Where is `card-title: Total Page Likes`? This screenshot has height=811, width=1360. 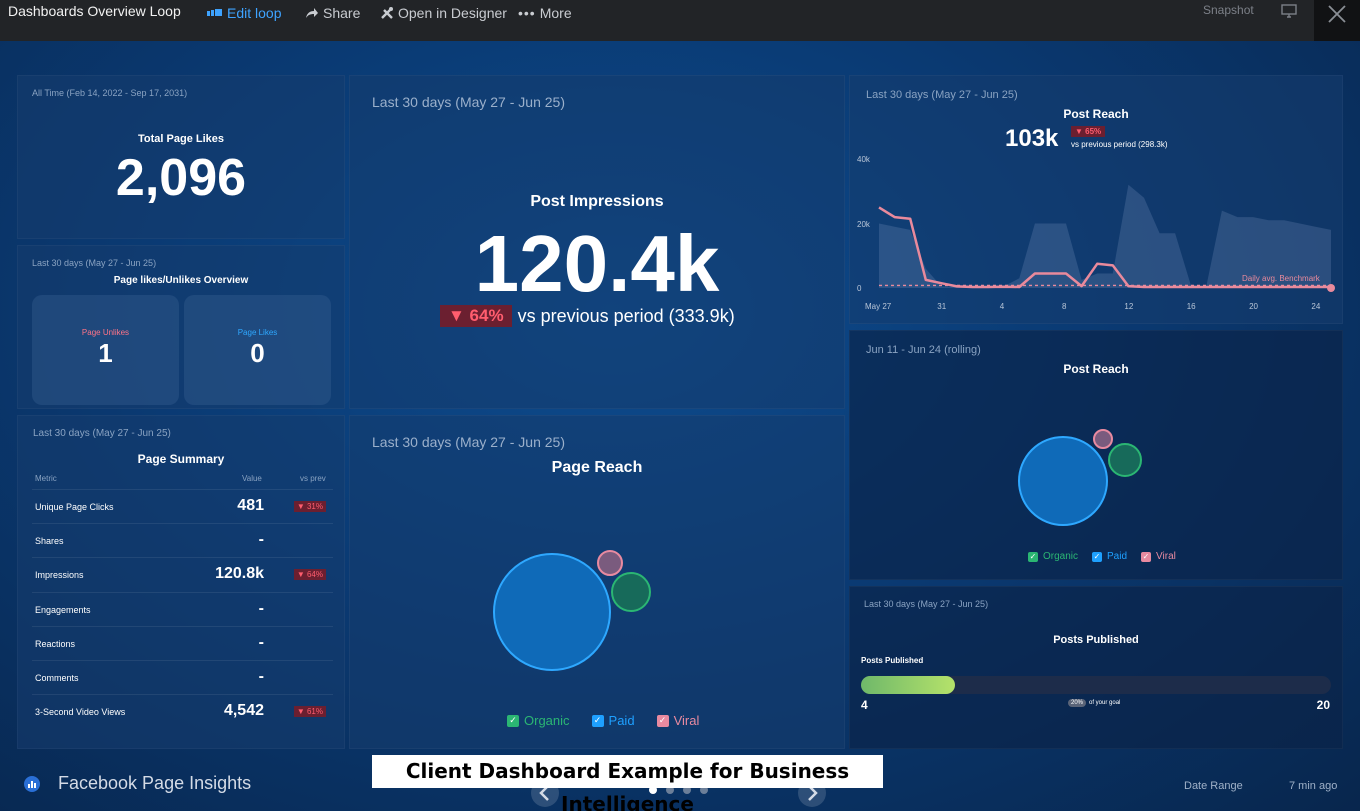 card-title: Total Page Likes is located at coordinates (181, 139).